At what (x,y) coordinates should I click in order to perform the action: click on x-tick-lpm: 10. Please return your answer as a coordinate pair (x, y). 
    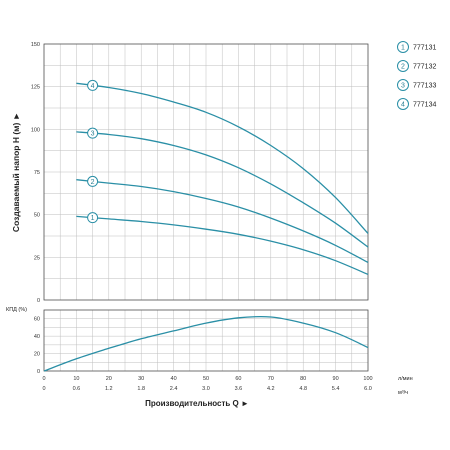
    Looking at the image, I should click on (76, 379).